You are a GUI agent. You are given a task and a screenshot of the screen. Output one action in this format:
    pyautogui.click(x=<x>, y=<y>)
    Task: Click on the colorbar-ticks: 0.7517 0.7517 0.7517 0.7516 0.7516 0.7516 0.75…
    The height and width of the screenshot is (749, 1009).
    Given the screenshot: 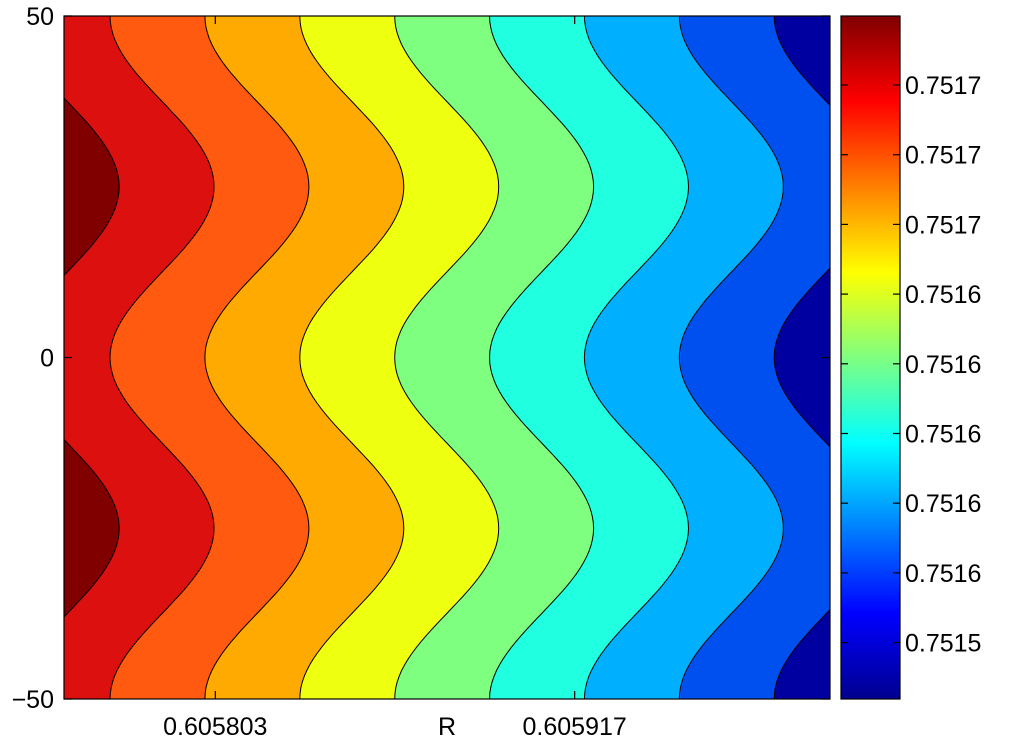 What is the action you would take?
    pyautogui.click(x=911, y=365)
    